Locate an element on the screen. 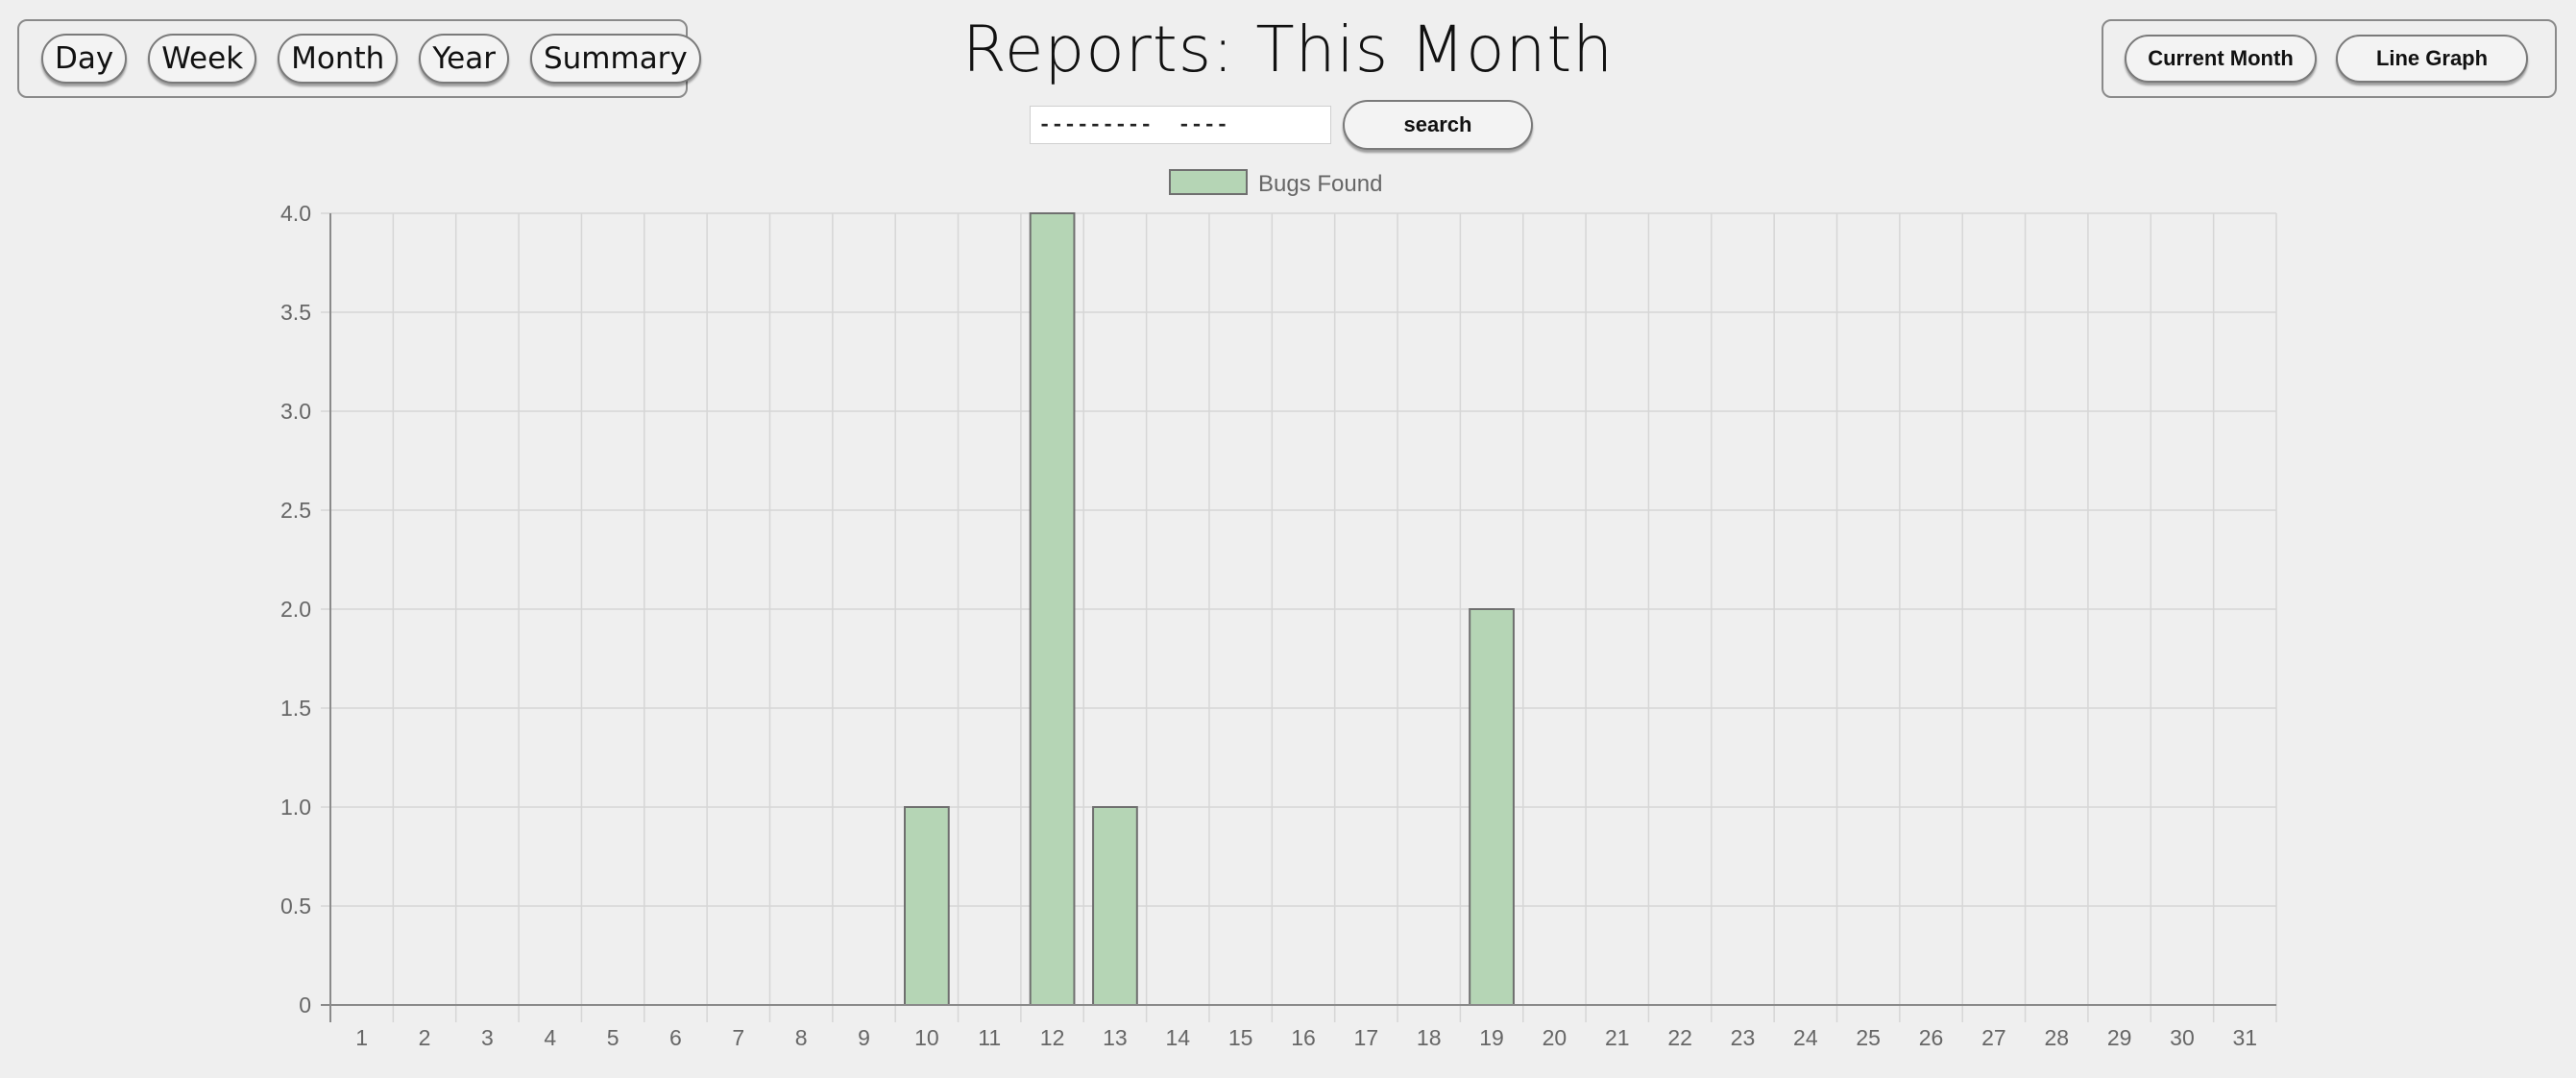 The width and height of the screenshot is (2576, 1078). y-tick-label: 0.5 is located at coordinates (295, 906).